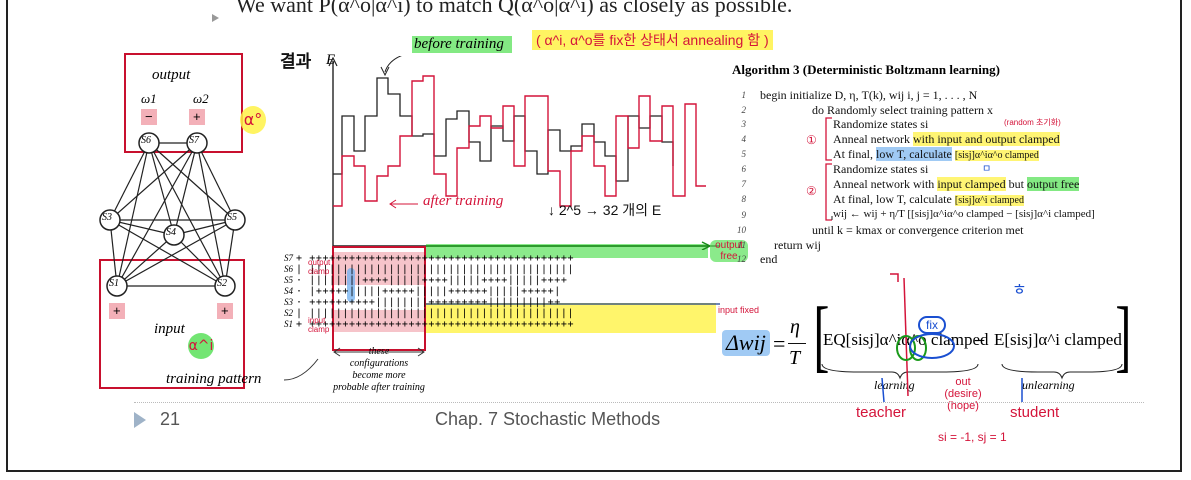 The width and height of the screenshot is (1191, 480). Describe the element at coordinates (894, 199) in the screenshot. I see `algo-line-8a: At final, low T, calculate` at that location.